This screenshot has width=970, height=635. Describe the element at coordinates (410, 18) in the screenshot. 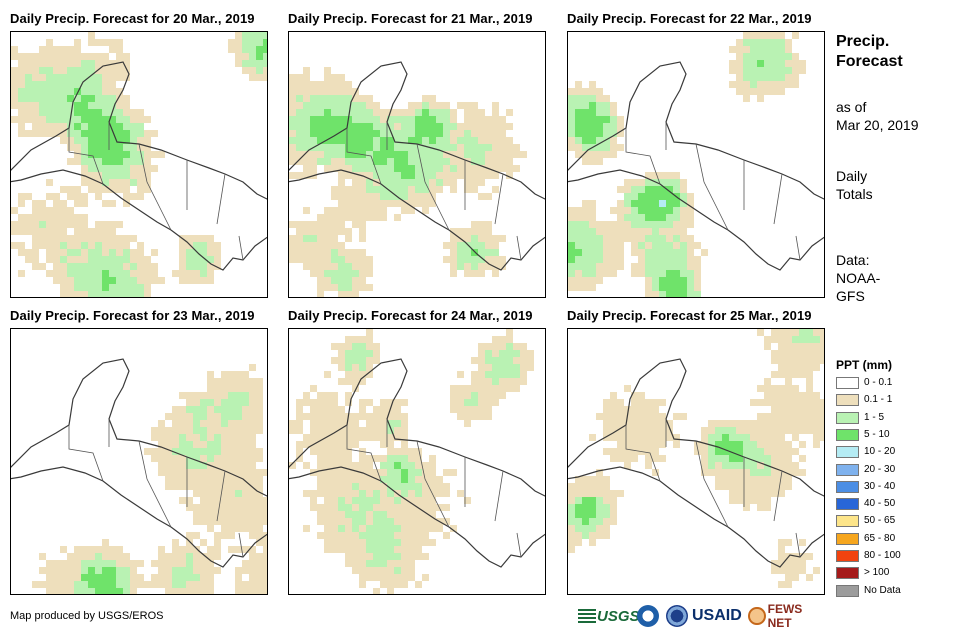

I see `panel-title-2: Daily Precip. Forecast for 21 Mar., 2019` at that location.